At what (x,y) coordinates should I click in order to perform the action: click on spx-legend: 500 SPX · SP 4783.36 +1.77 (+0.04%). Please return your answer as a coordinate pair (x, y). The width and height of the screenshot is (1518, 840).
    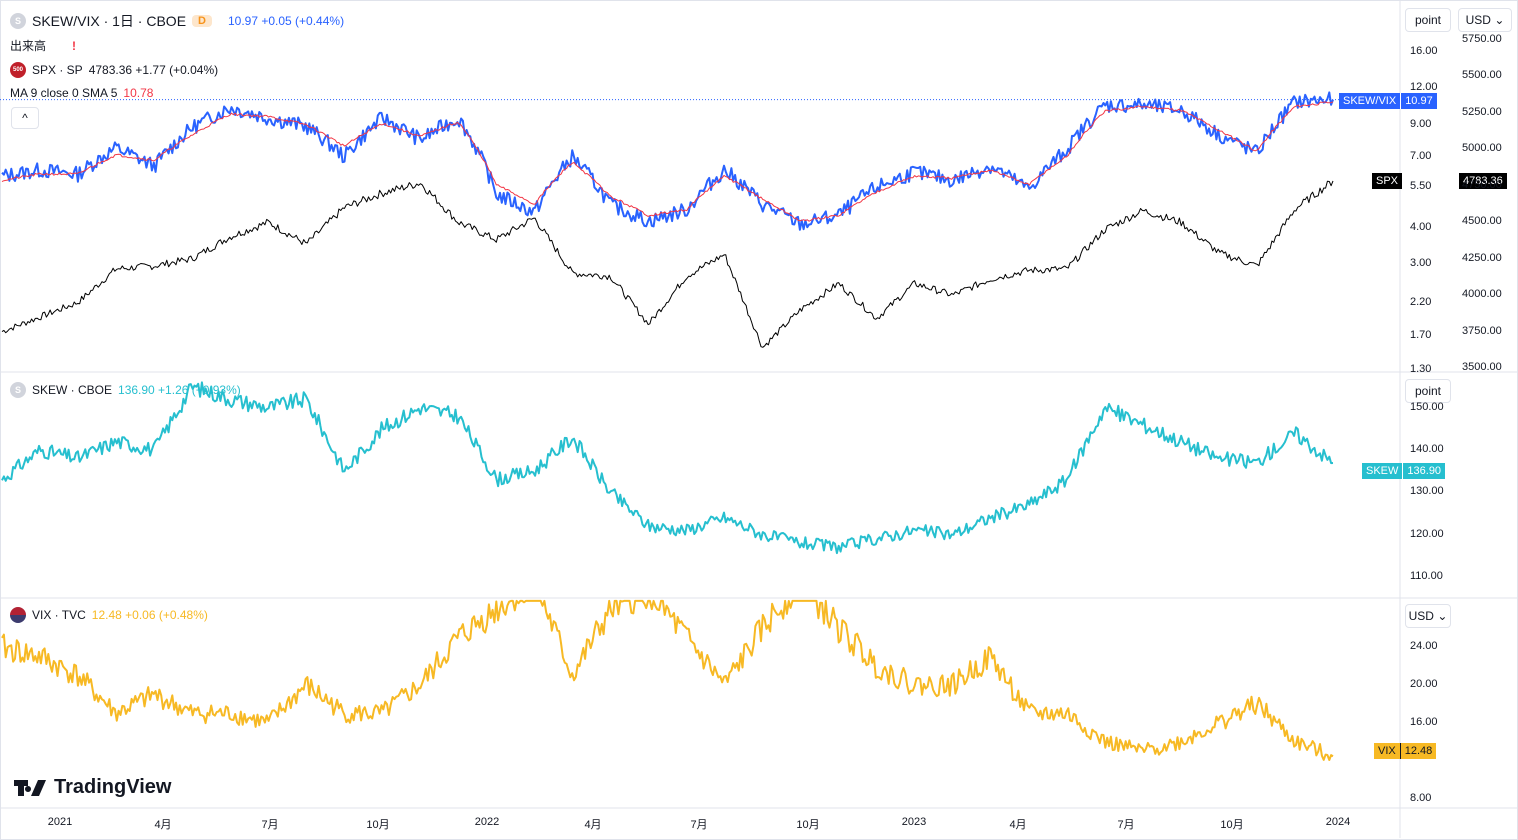
    Looking at the image, I should click on (114, 70).